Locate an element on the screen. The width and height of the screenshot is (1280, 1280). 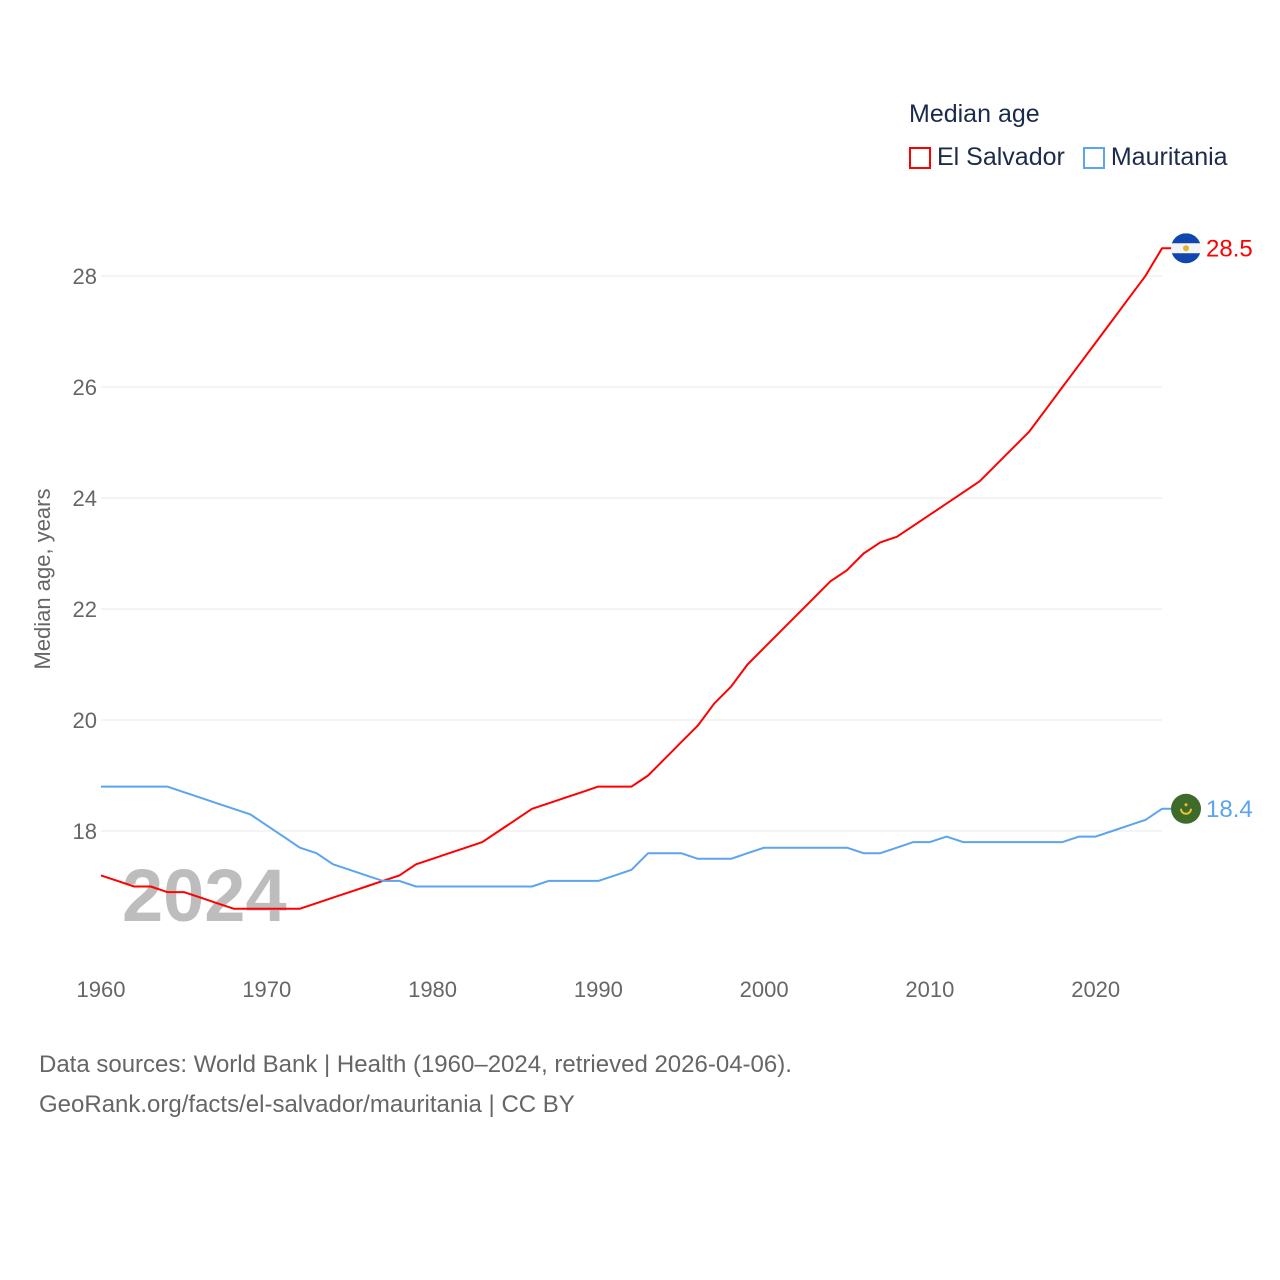
mauritania-flag-icon is located at coordinates (1186, 808).